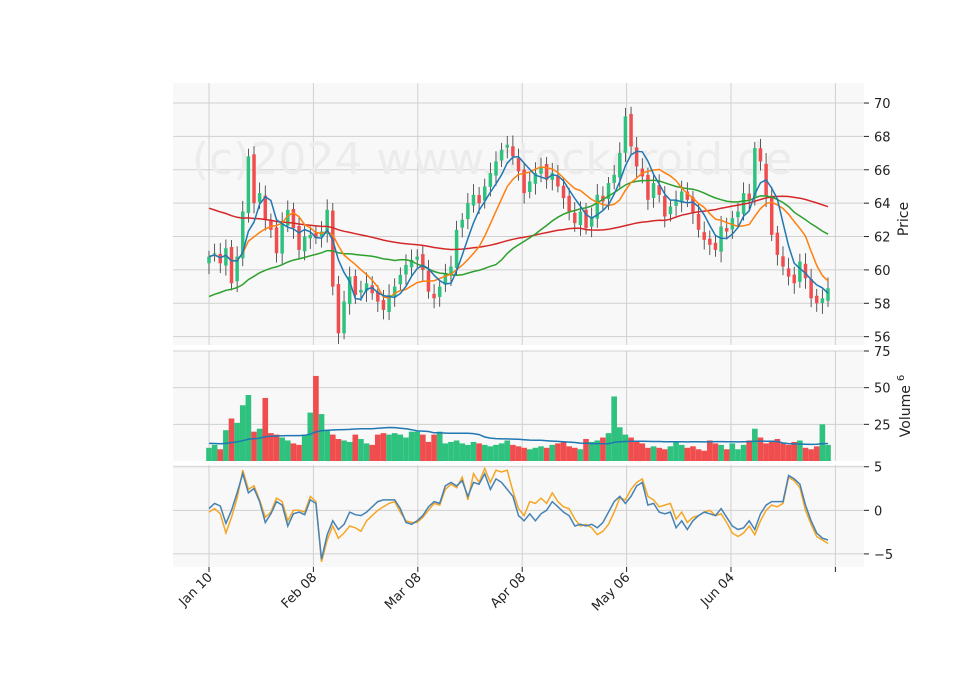 The width and height of the screenshot is (960, 694). I want to click on x-tick-label: Feb 08, so click(300, 591).